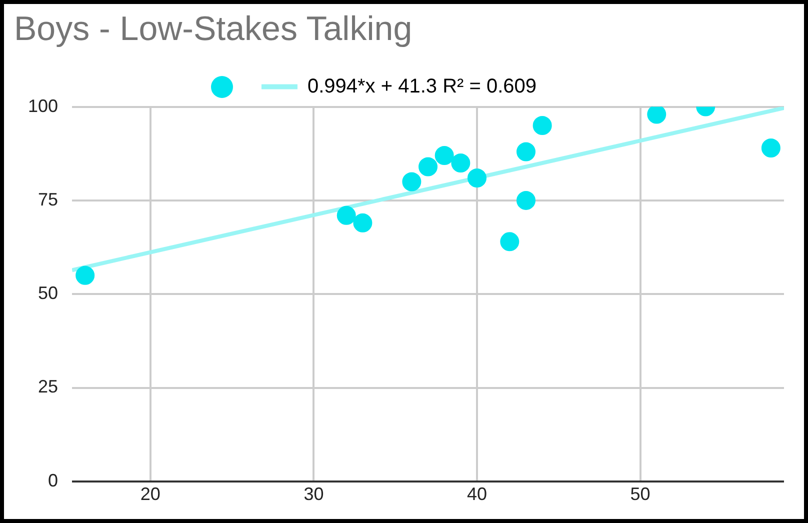  What do you see at coordinates (150, 494) in the screenshot?
I see `x-tick-label: 20` at bounding box center [150, 494].